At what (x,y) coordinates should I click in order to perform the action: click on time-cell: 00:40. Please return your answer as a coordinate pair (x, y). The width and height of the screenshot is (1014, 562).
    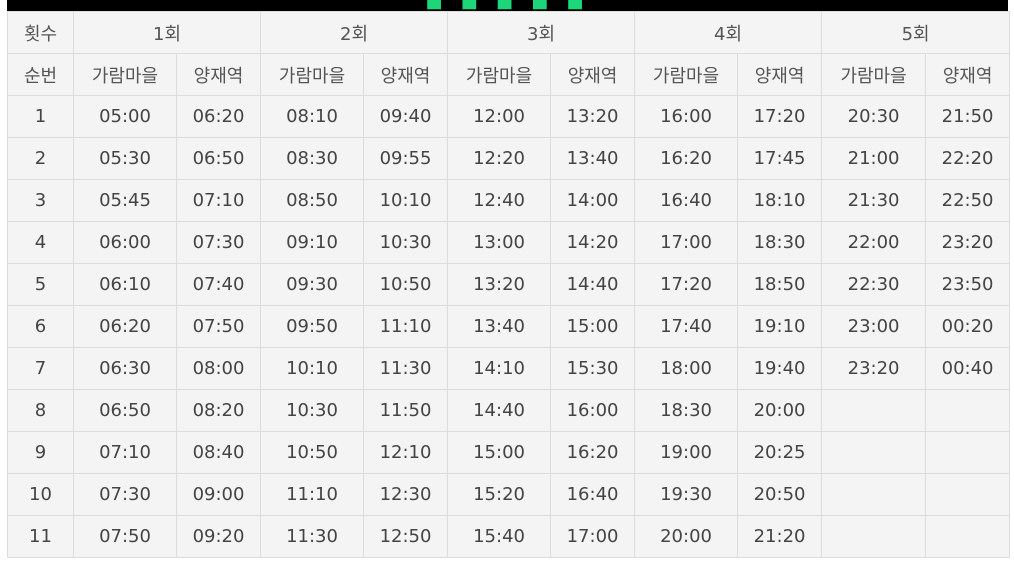
    Looking at the image, I should click on (968, 368).